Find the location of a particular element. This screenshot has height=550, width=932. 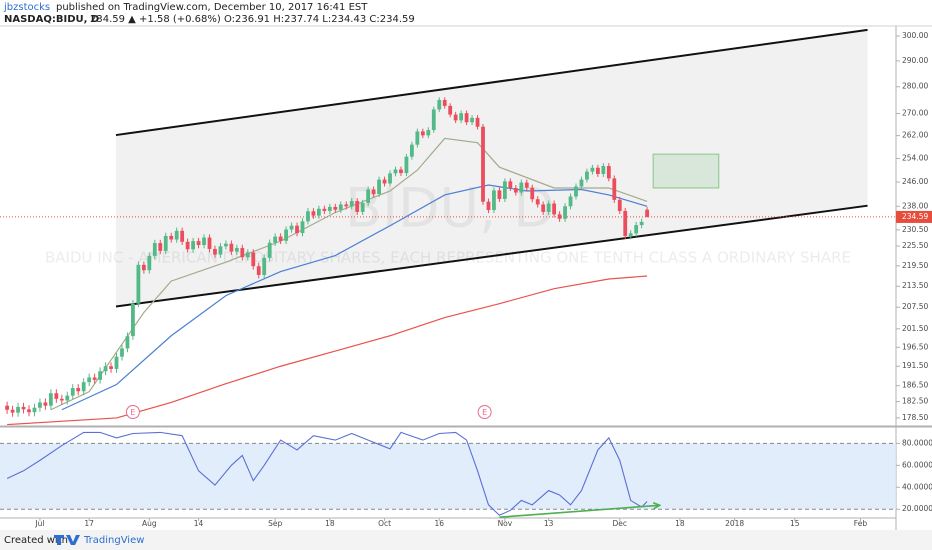

y-tick-label: 290.00 is located at coordinates (915, 60).